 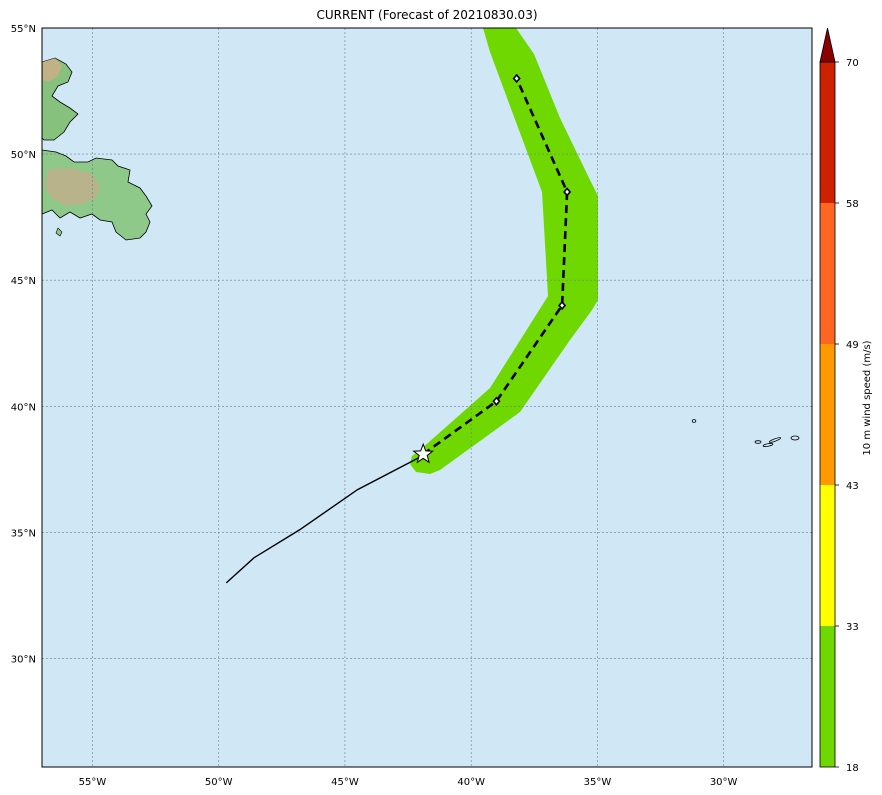 I want to click on current-position-star-icon, so click(x=423, y=453).